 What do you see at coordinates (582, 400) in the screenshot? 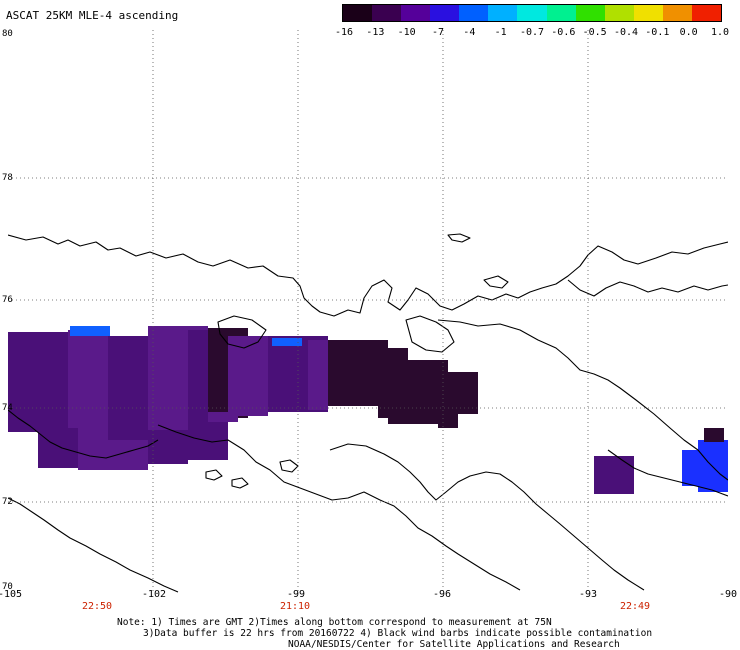
I see `coastline-east-peninsula` at bounding box center [582, 400].